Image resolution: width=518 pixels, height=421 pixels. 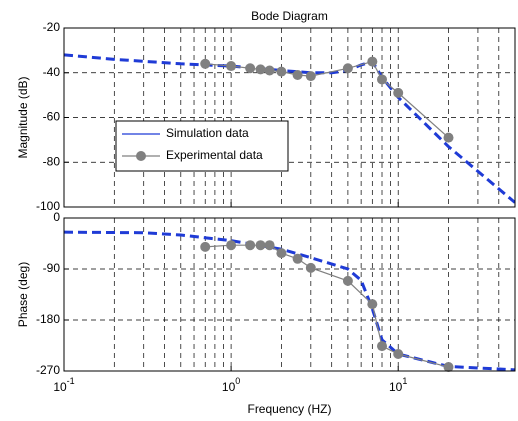 I want to click on x-tick-label: 10⁰, so click(x=231, y=385).